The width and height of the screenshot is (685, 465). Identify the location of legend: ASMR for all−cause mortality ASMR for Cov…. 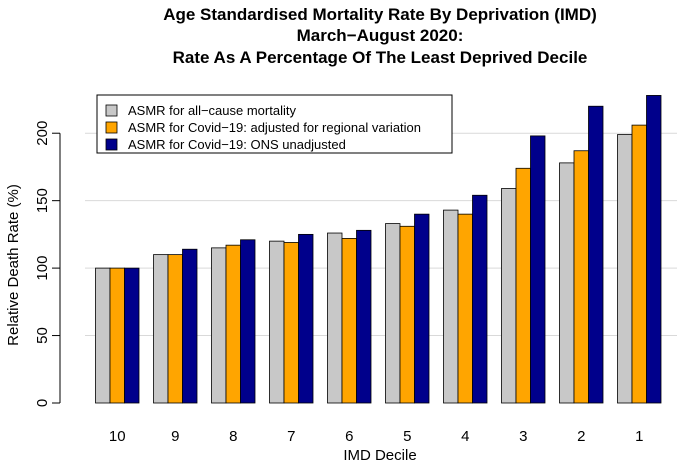
(274, 124).